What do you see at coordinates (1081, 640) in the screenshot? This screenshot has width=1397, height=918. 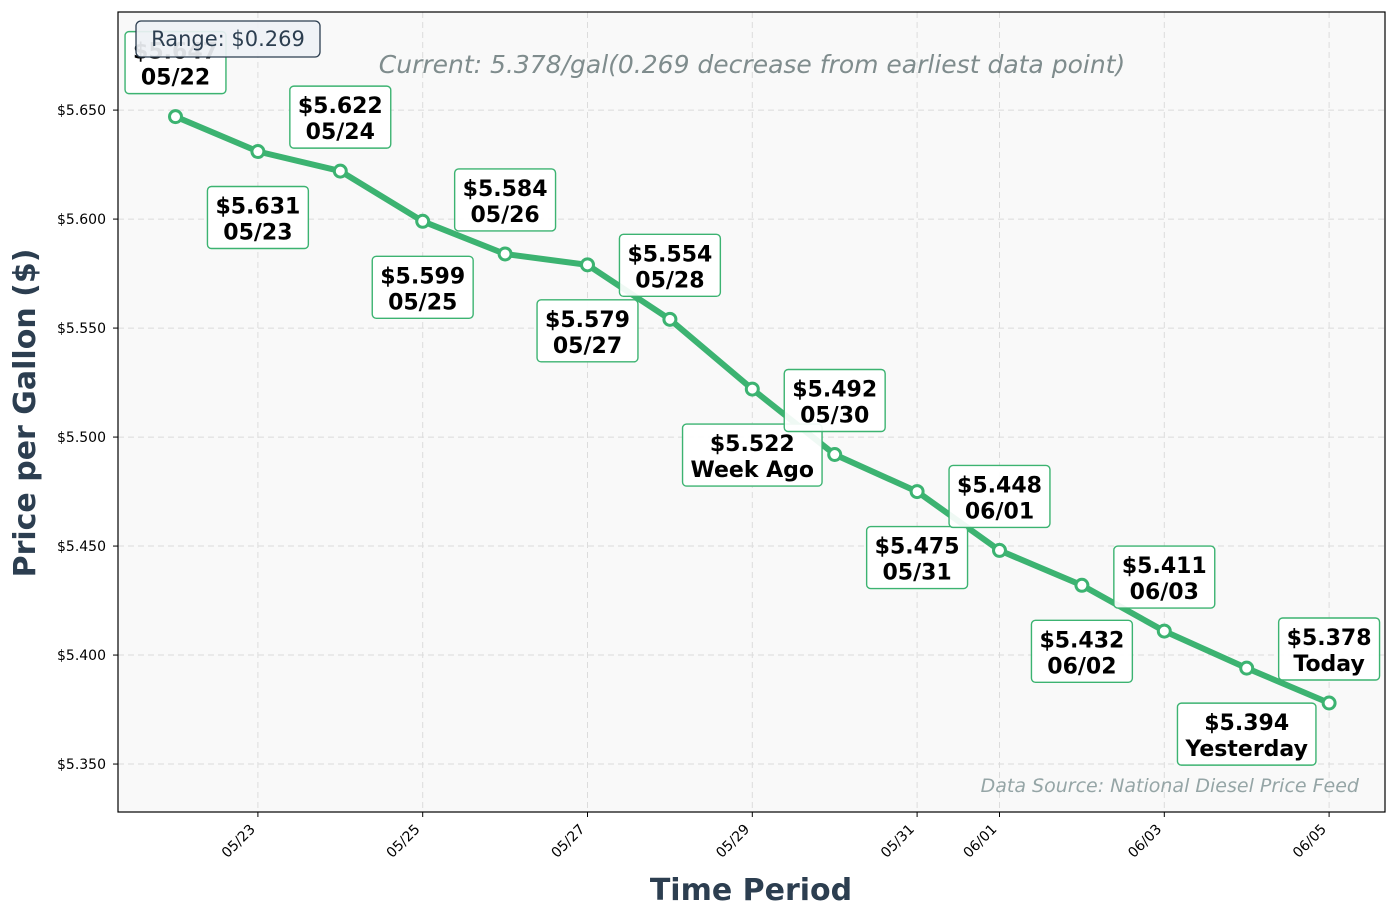 I see `point-label-price: $5.432` at bounding box center [1081, 640].